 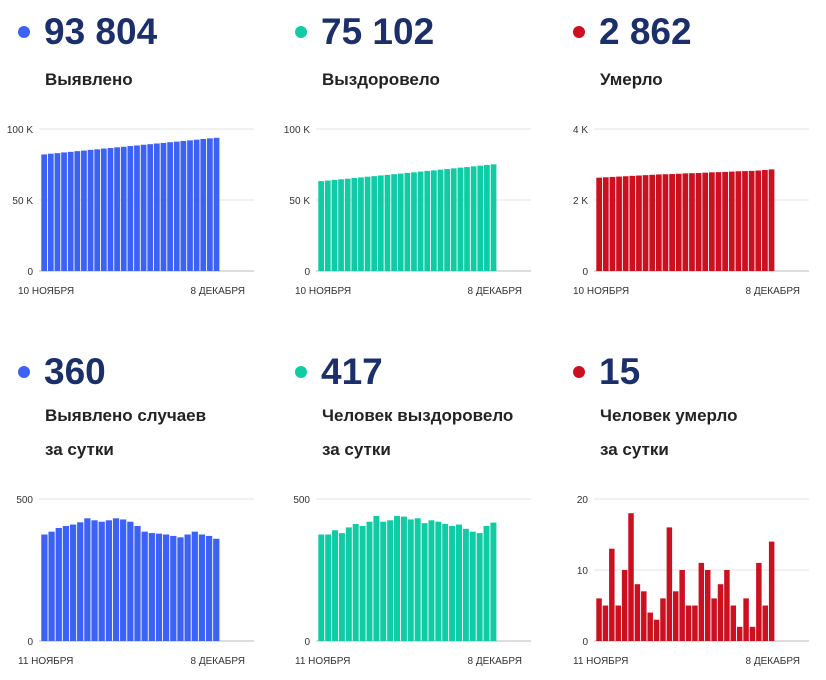 I want to click on y-tick-label: 20, so click(x=583, y=500).